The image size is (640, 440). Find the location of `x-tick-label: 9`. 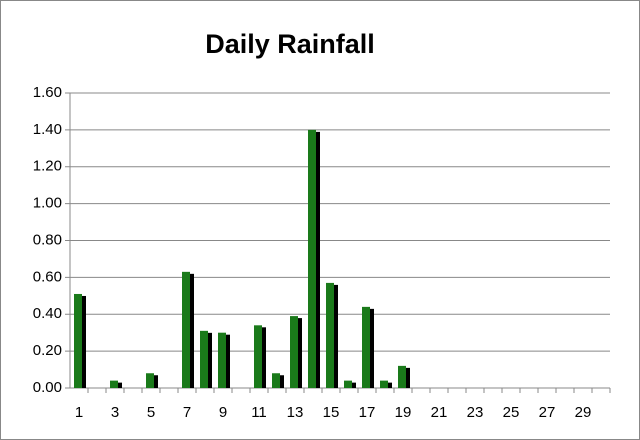

x-tick-label: 9 is located at coordinates (223, 412).